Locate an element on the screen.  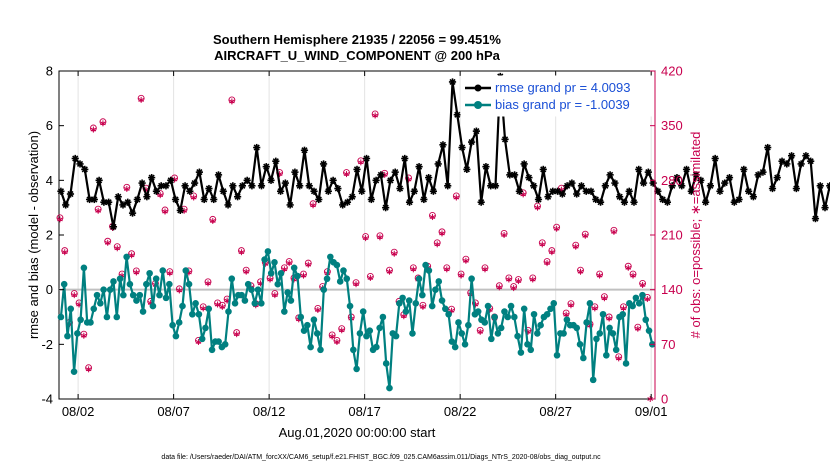
x-tick-label: 08/02 is located at coordinates (78, 411).